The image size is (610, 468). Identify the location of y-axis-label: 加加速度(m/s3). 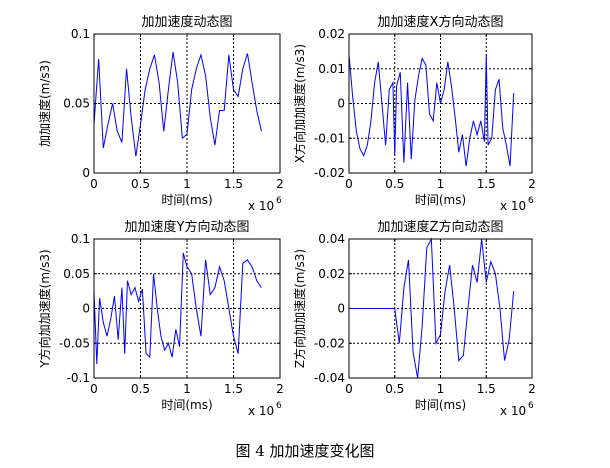
(44, 103).